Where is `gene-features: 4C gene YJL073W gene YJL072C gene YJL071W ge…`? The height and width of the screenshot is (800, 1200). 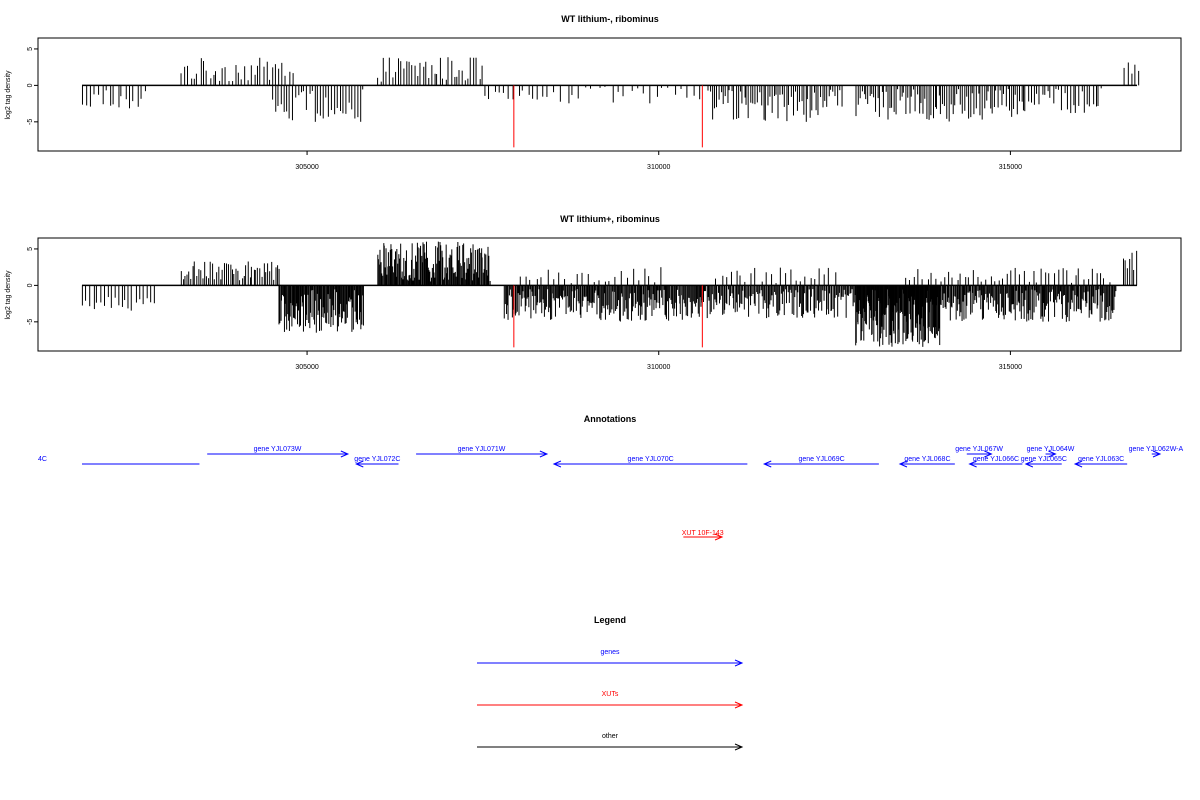
gene-features: 4C gene YJL073W gene YJL072C gene YJL071W ge… is located at coordinates (611, 457).